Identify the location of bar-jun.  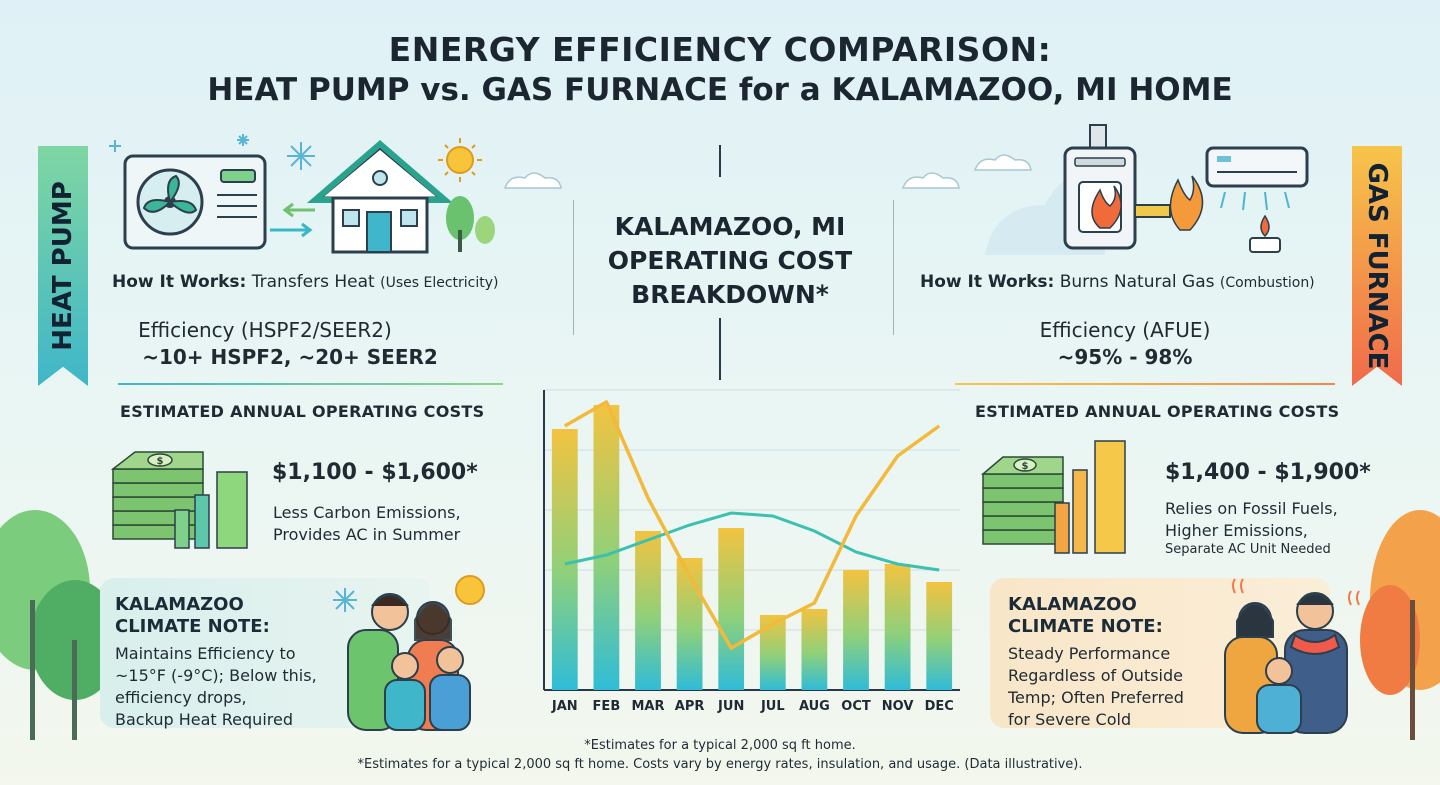
(731, 609).